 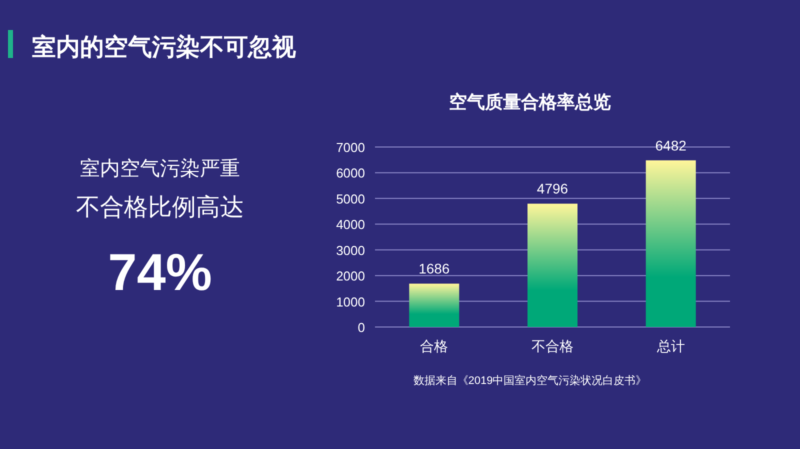 What do you see at coordinates (350, 302) in the screenshot?
I see `y-tick-label: 1000` at bounding box center [350, 302].